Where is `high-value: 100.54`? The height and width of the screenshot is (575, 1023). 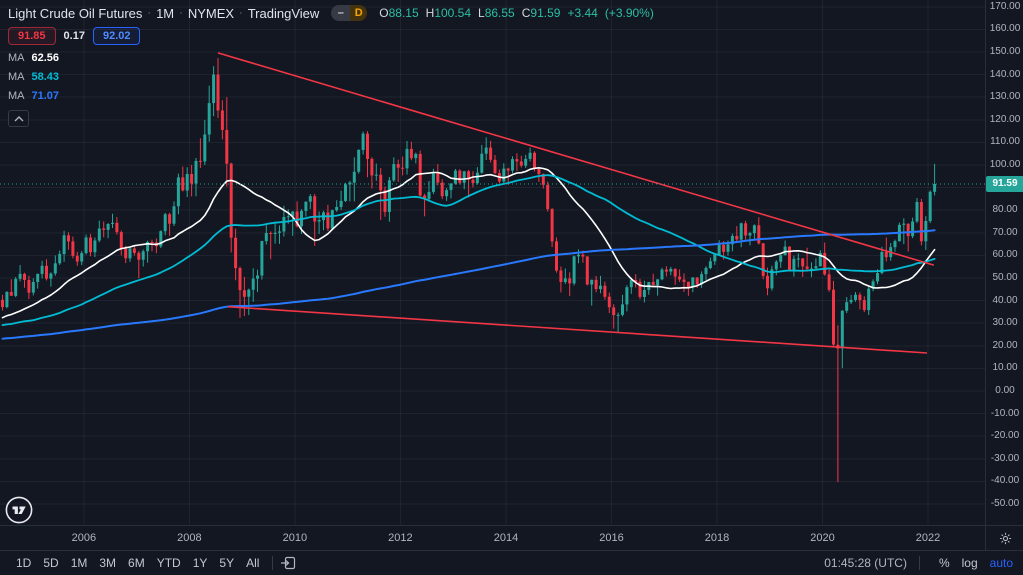 high-value: 100.54 is located at coordinates (453, 13).